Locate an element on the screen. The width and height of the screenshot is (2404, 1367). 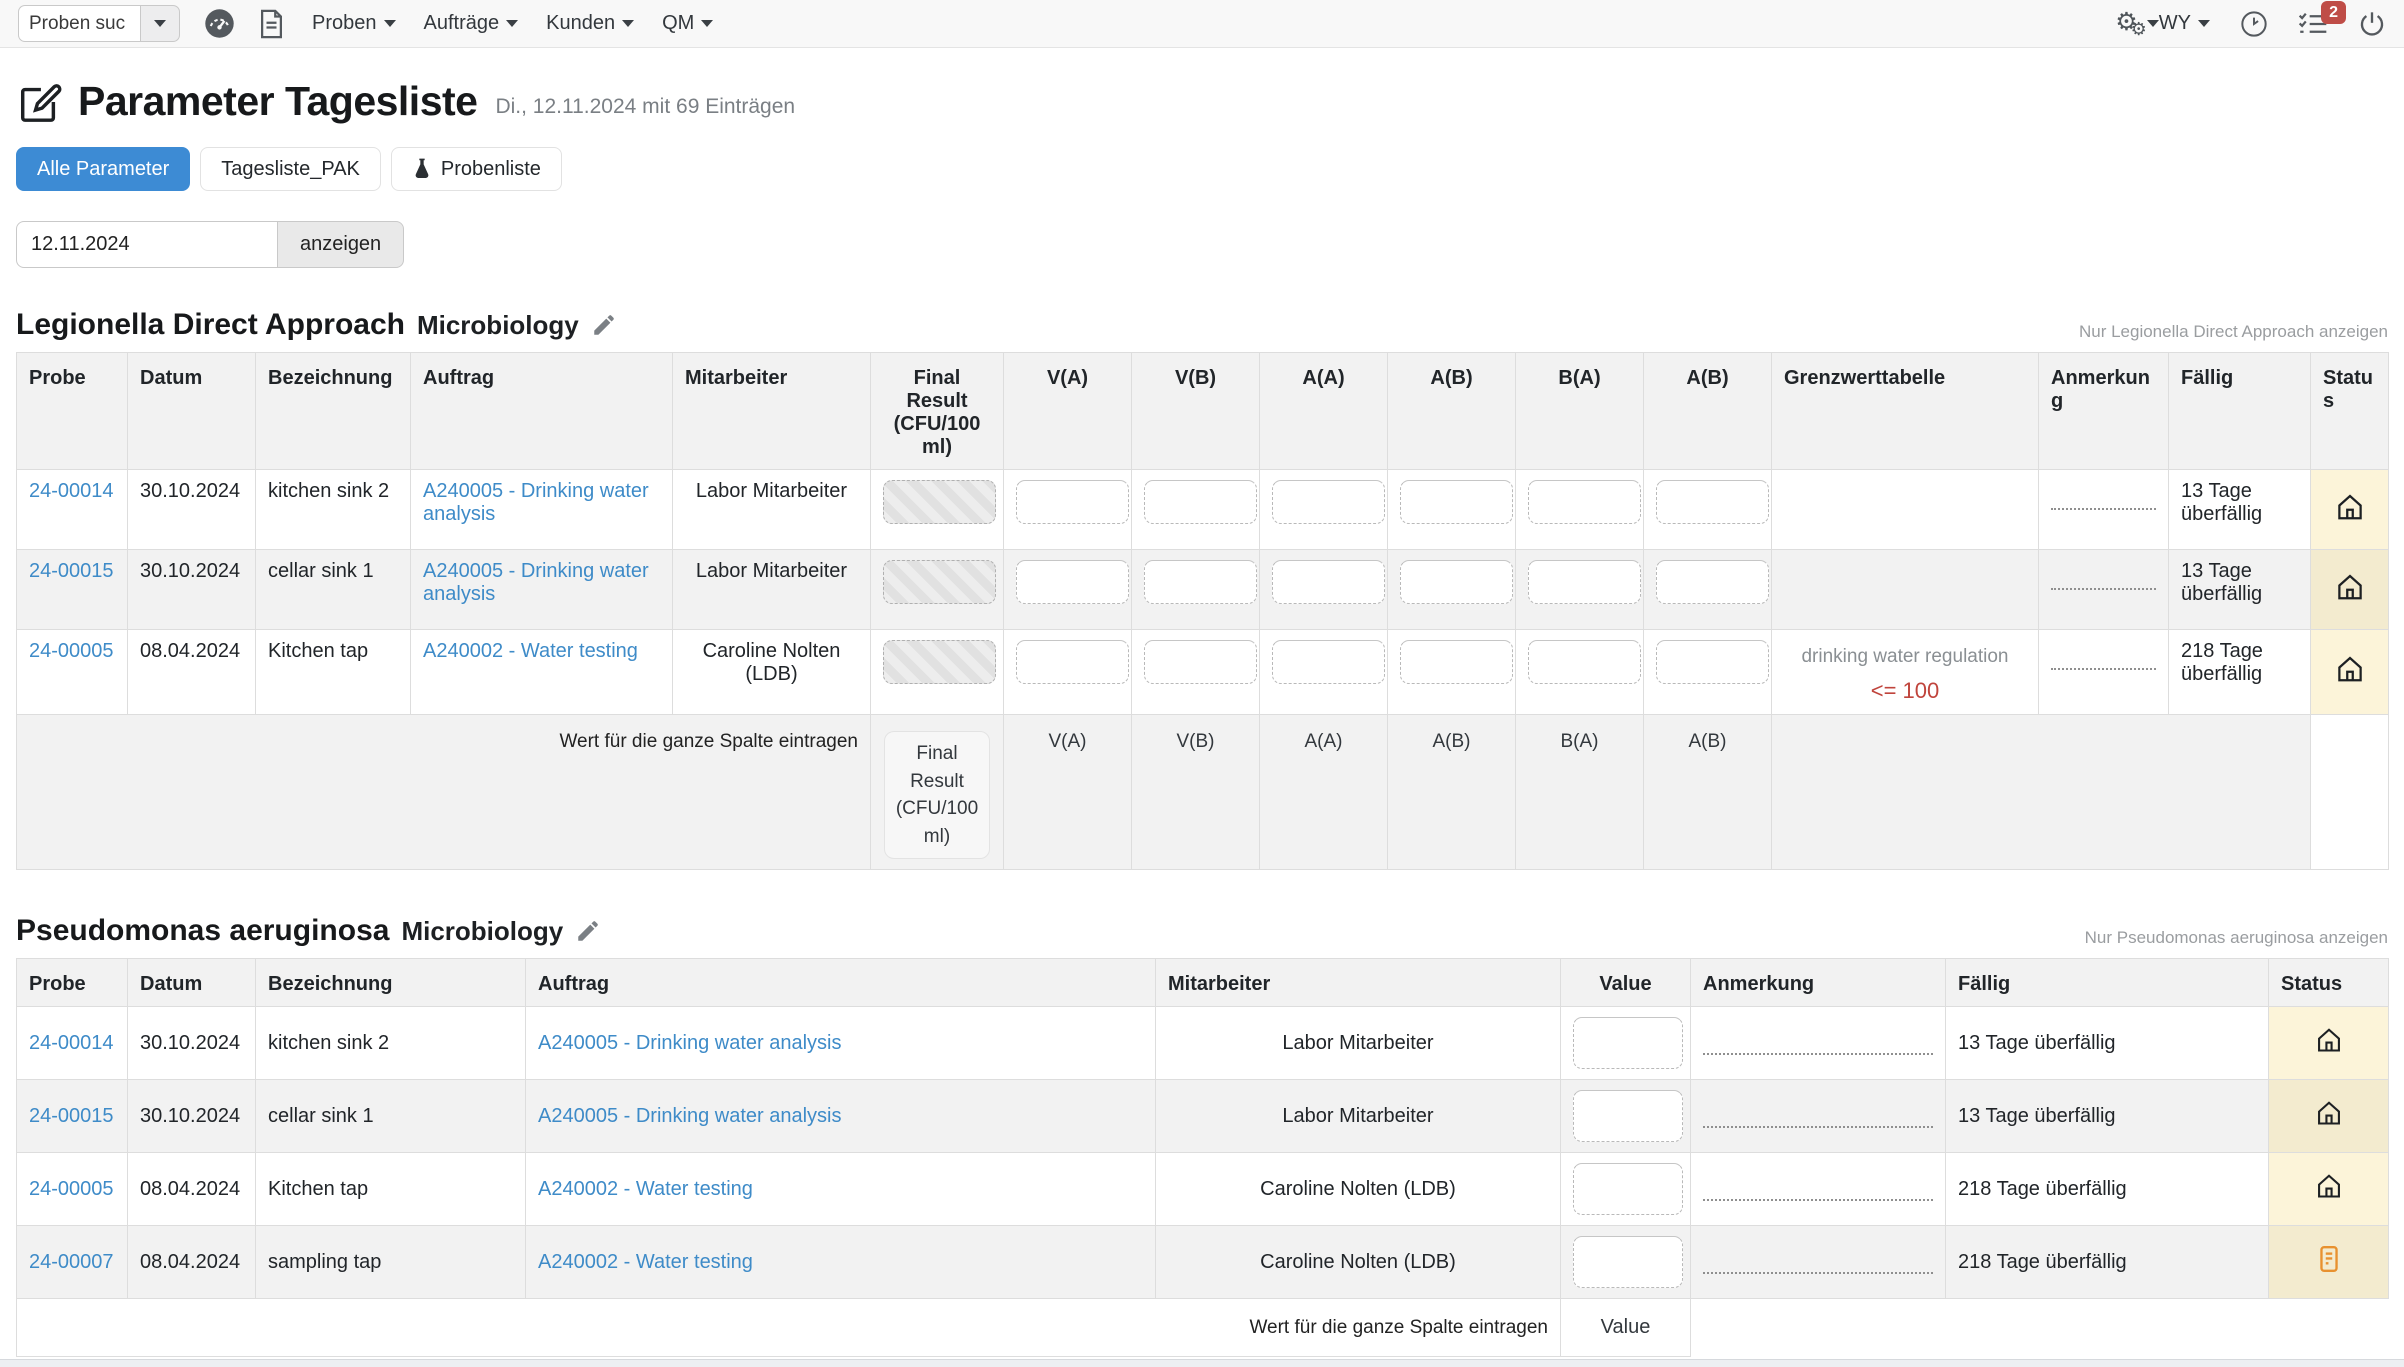
dashboard-button is located at coordinates (219, 23).